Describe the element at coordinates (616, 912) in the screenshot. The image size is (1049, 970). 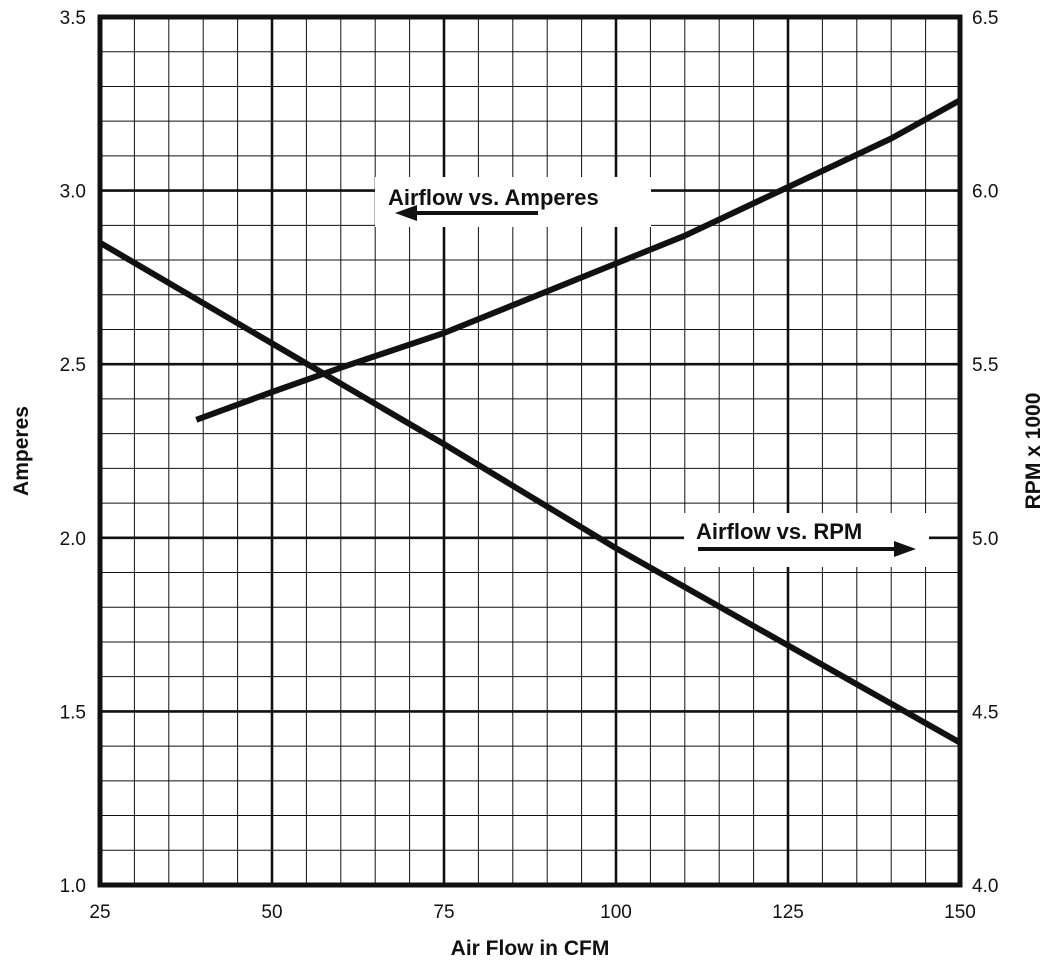
I see `x-tick-label: 100` at that location.